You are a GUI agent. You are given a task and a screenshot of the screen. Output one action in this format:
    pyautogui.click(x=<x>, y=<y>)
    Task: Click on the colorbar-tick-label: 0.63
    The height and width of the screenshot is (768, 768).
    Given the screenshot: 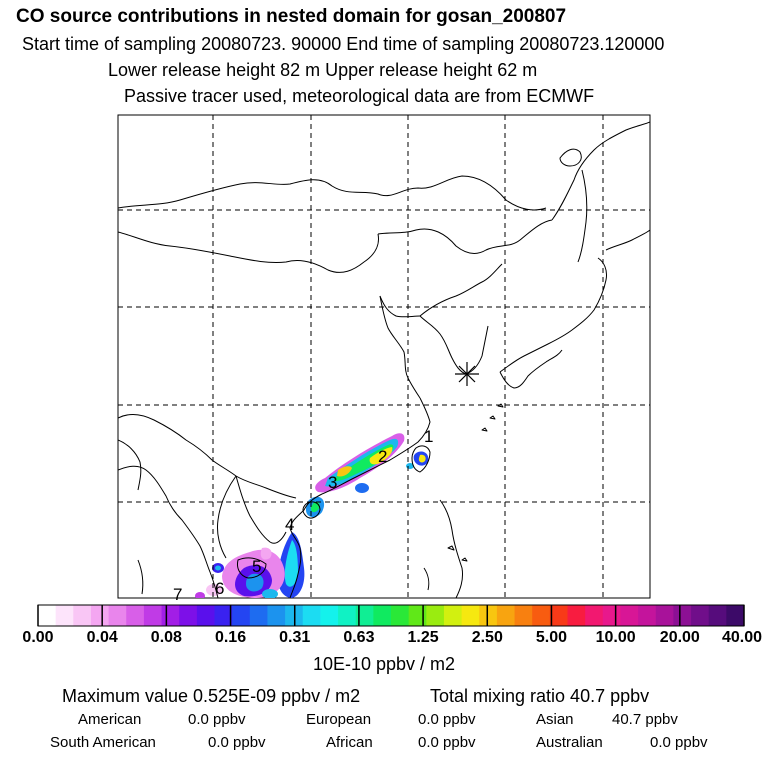 What is the action you would take?
    pyautogui.click(x=359, y=637)
    